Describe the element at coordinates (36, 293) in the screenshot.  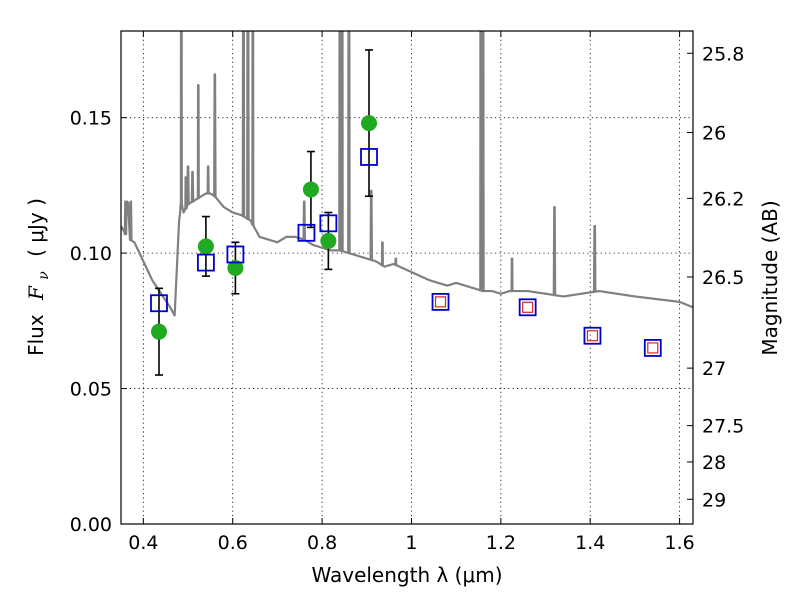
I see `y-axis-label-symbol: F` at that location.